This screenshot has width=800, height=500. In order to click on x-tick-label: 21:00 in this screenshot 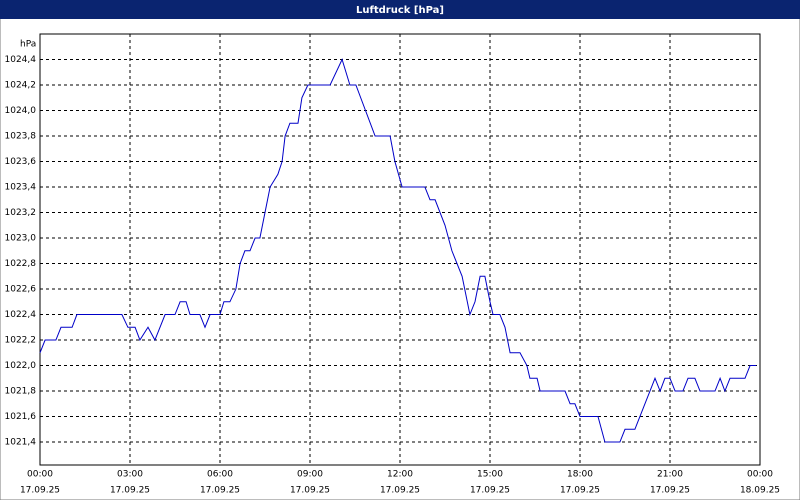, I will do `click(670, 475)`.